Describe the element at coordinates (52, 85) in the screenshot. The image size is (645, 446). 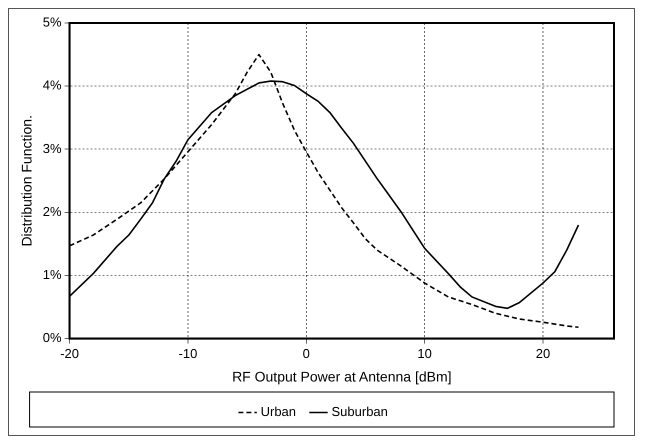
I see `y-tick-label: 4%` at that location.